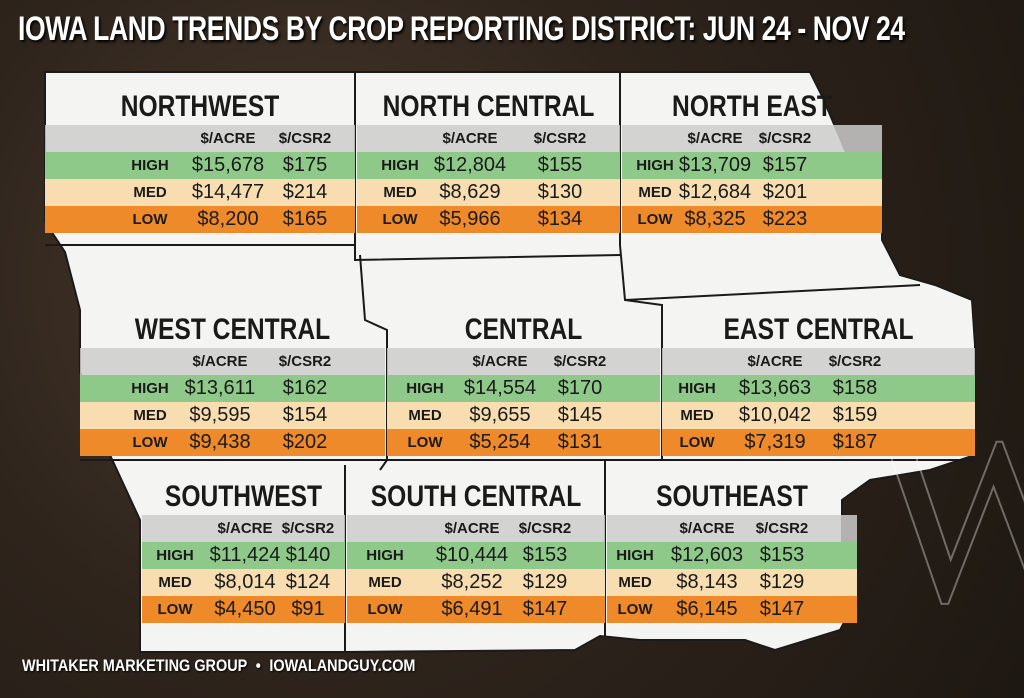 The image size is (1024, 698). What do you see at coordinates (752, 106) in the screenshot?
I see `district-name: NORTH EAST` at bounding box center [752, 106].